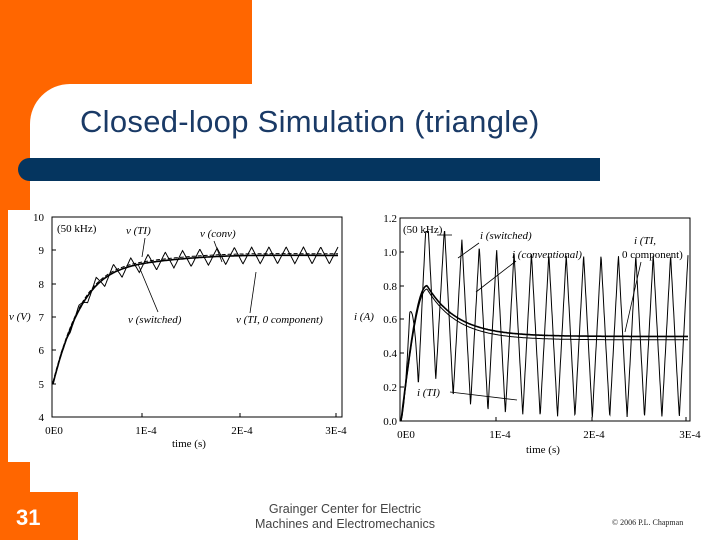  I want to click on voltage-ti-label: v (TI), so click(138, 231).